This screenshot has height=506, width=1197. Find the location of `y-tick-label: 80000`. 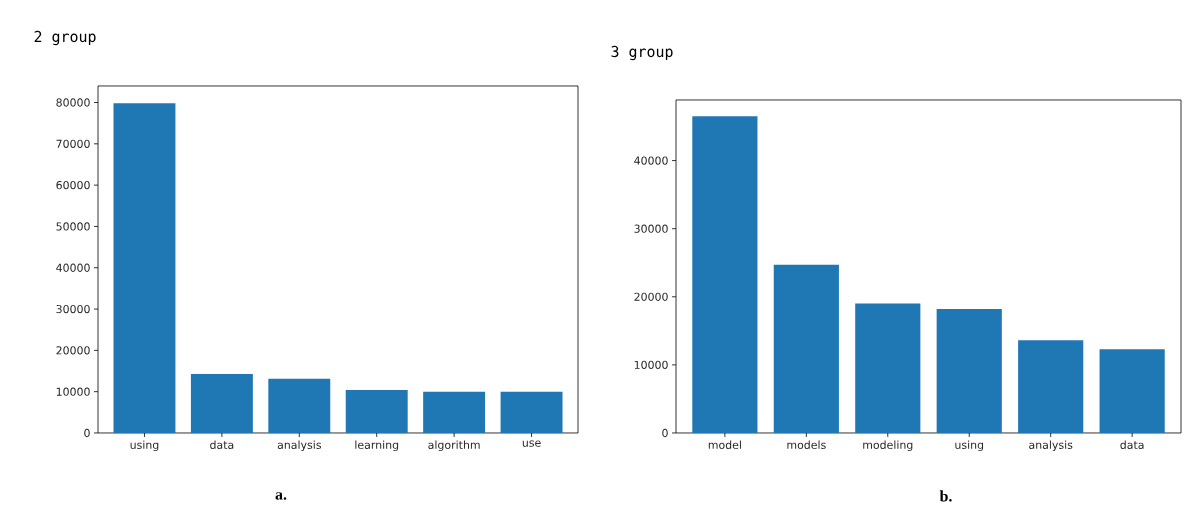

y-tick-label: 80000 is located at coordinates (73, 102).